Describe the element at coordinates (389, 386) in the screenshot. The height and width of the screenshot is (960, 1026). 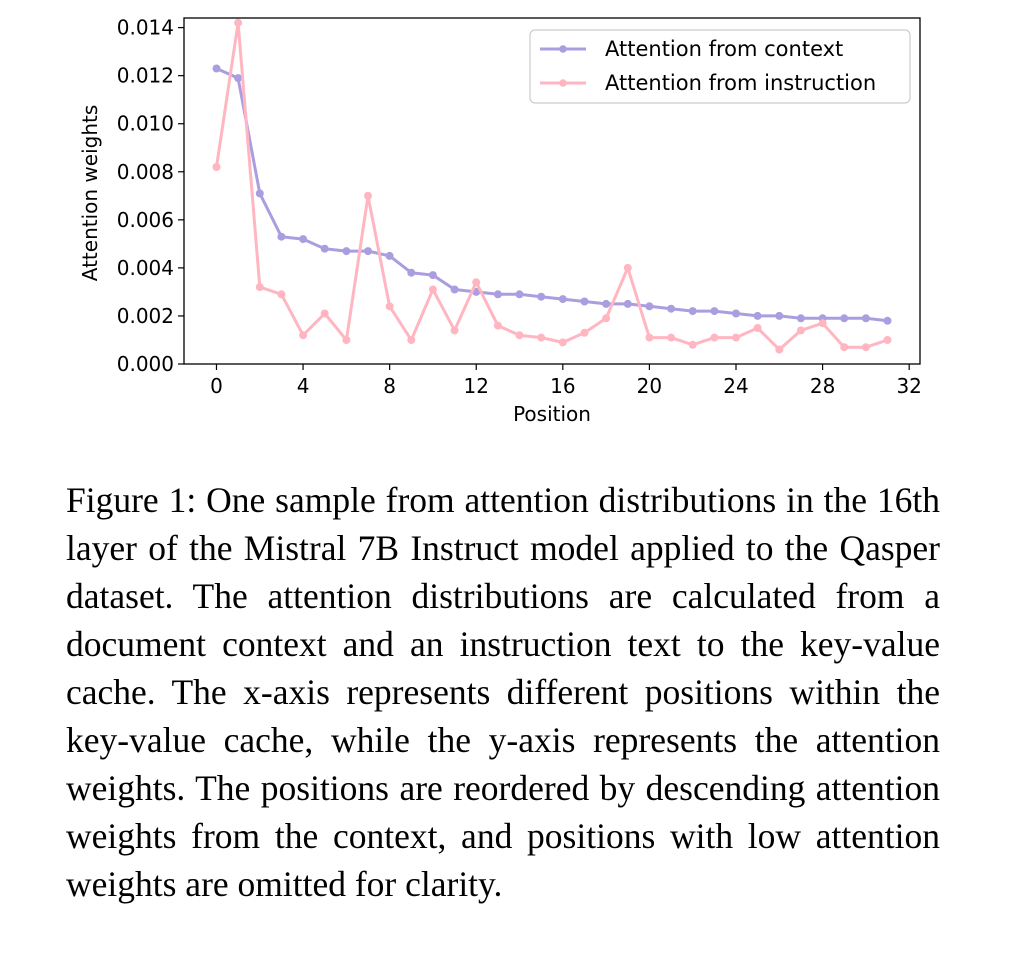
I see `x-tick-label: 8` at that location.